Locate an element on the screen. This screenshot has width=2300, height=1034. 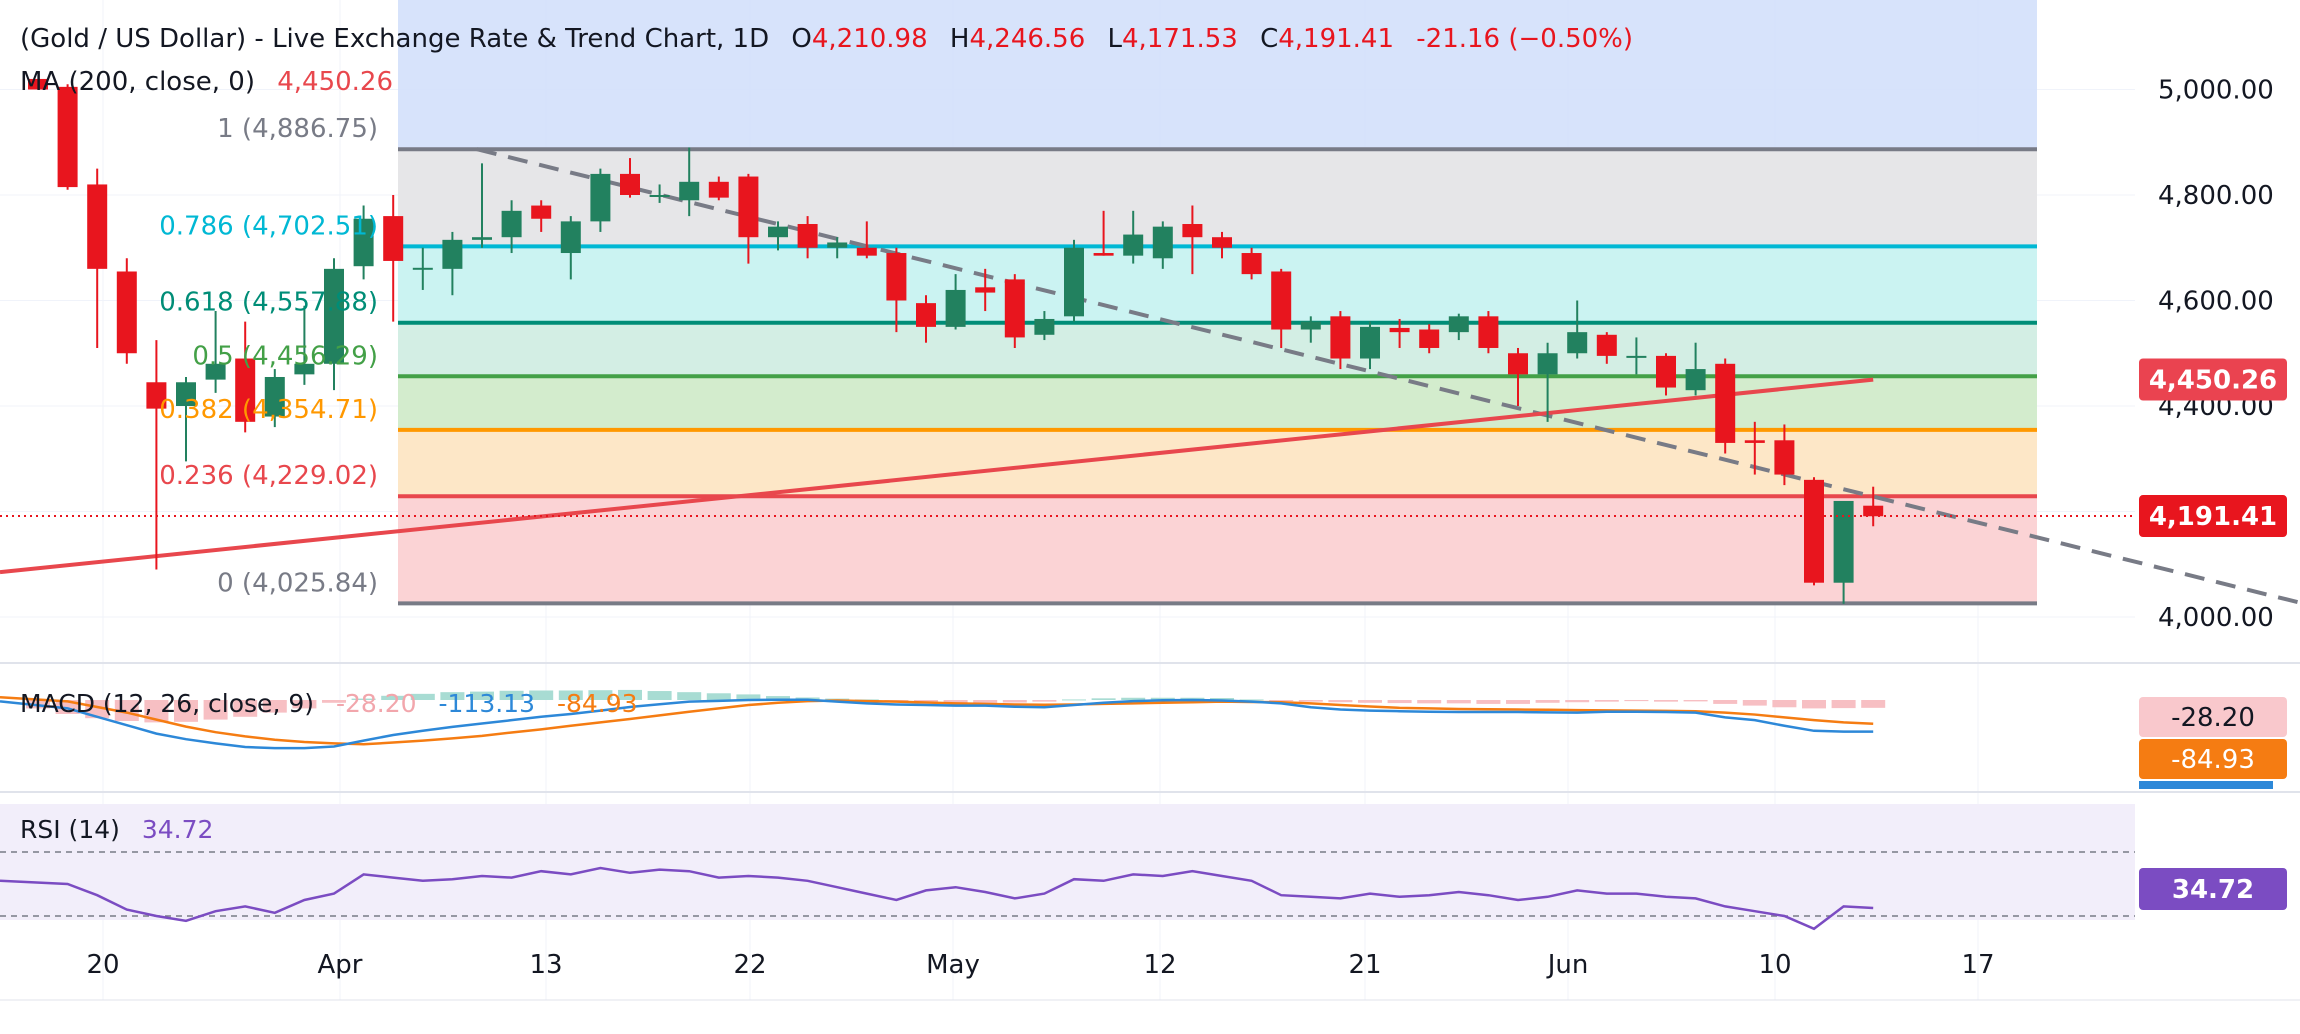
ma-legend-value: 4,450.26 is located at coordinates (335, 82).